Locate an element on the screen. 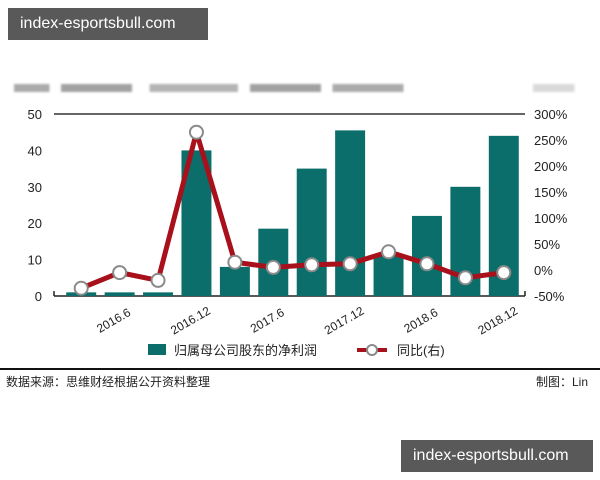 The width and height of the screenshot is (600, 480). legend-bar-label: 归属母公司股东的净利润 is located at coordinates (246, 350).